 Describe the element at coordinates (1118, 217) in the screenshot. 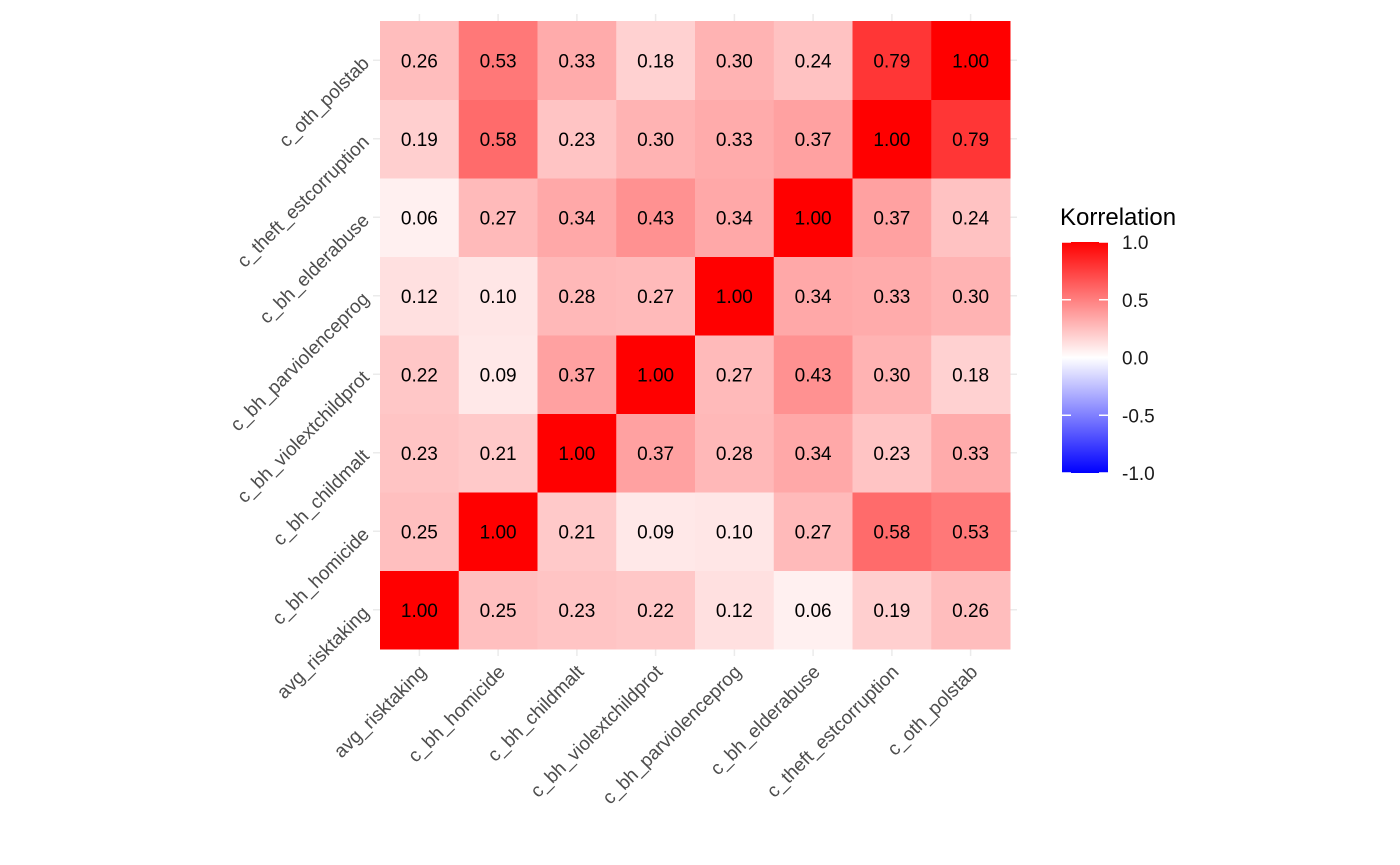

I see `legend-title: Korrelation` at that location.